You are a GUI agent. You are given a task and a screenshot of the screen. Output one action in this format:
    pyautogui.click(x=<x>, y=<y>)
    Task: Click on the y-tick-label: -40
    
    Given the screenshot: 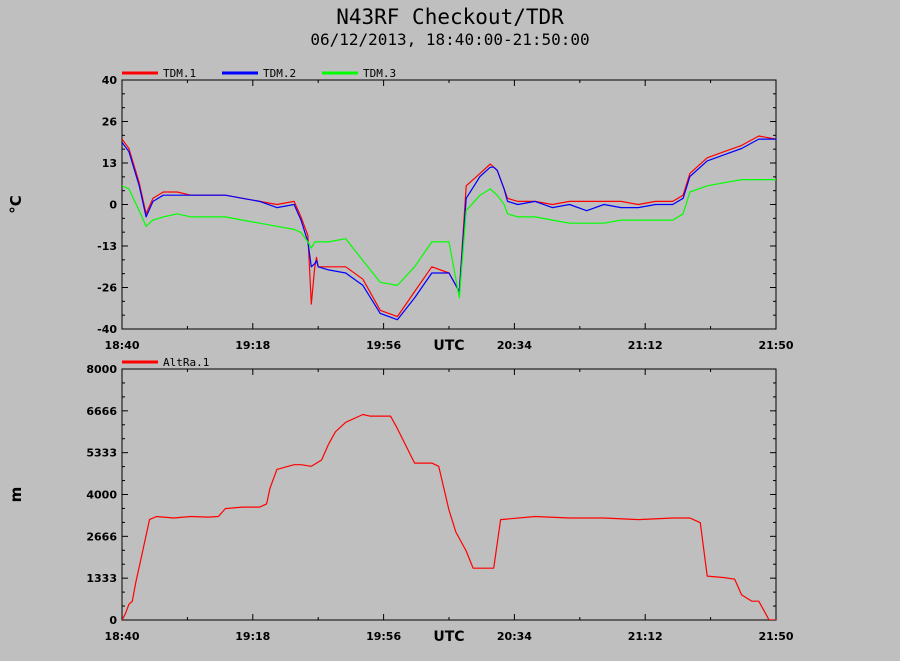 What is the action you would take?
    pyautogui.click(x=107, y=329)
    